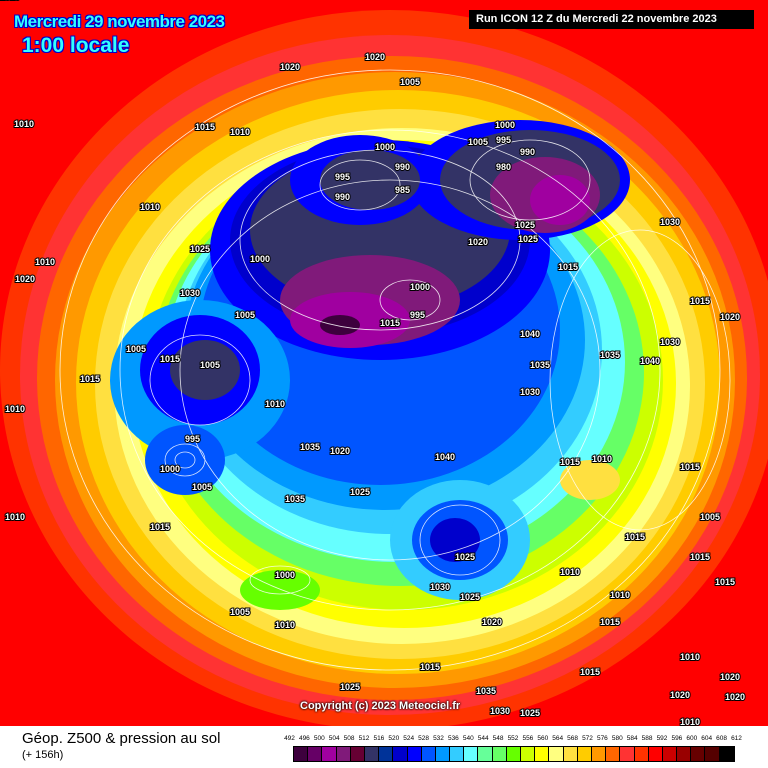  I want to click on legend-label: 544, so click(483, 738).